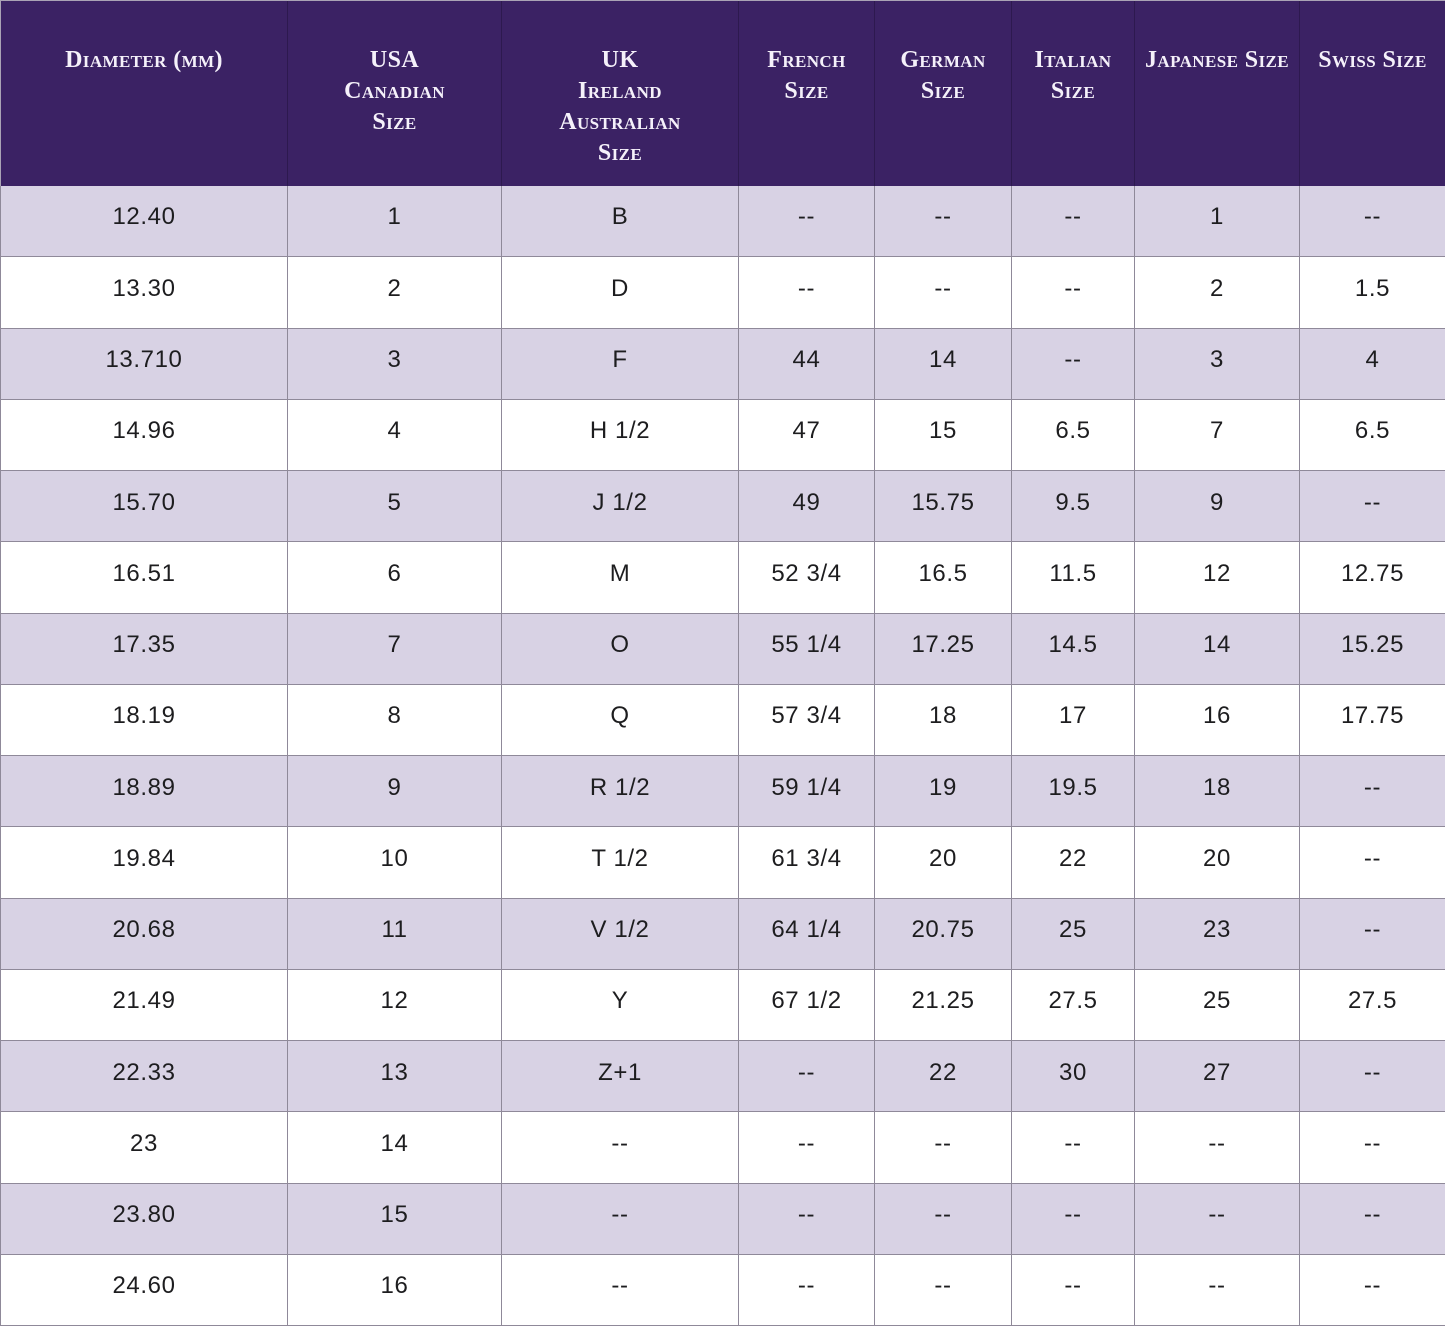 This screenshot has height=1326, width=1445. What do you see at coordinates (943, 506) in the screenshot?
I see `table-cell: 15.75` at bounding box center [943, 506].